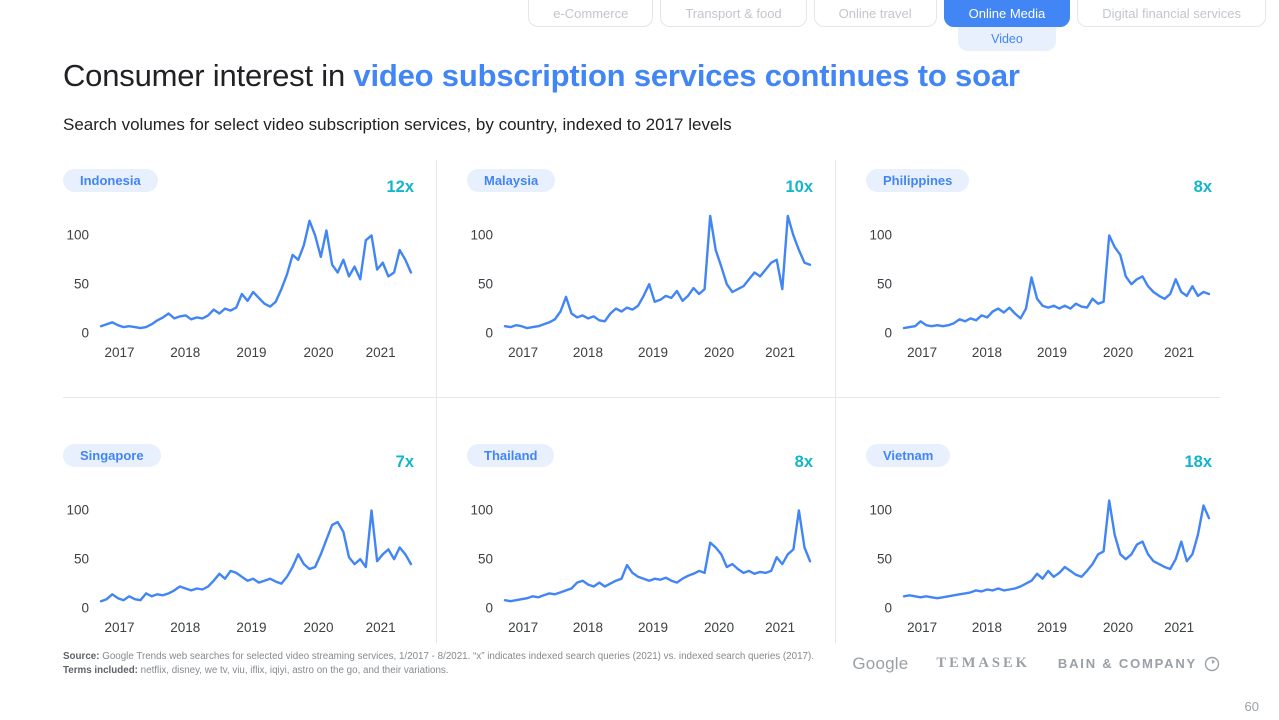 The image size is (1279, 720). What do you see at coordinates (799, 187) in the screenshot?
I see `growth-multiplier: 10x` at bounding box center [799, 187].